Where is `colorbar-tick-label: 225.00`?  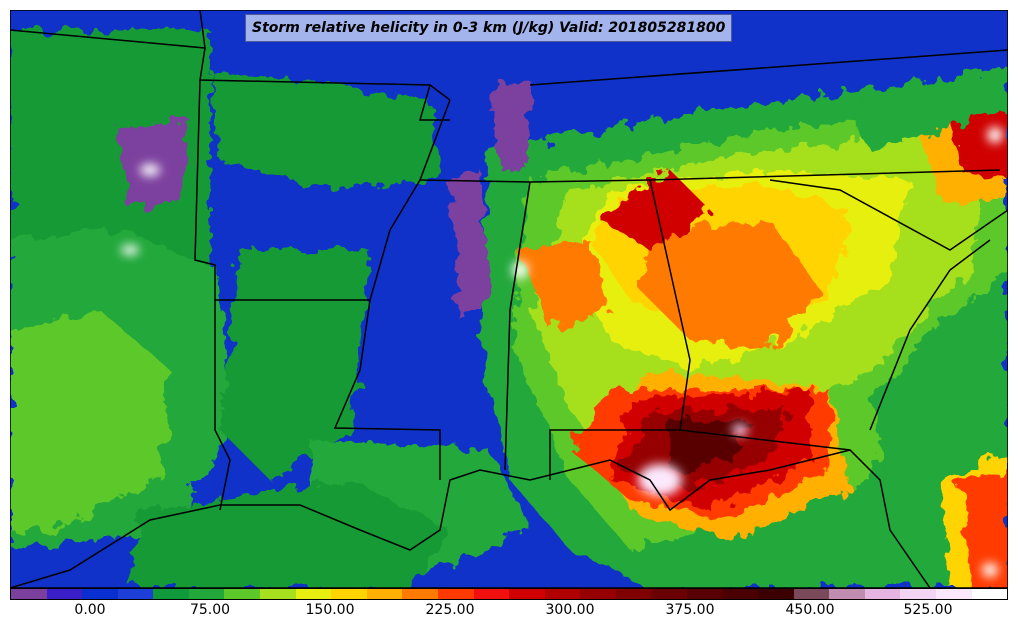 colorbar-tick-label: 225.00 is located at coordinates (450, 610).